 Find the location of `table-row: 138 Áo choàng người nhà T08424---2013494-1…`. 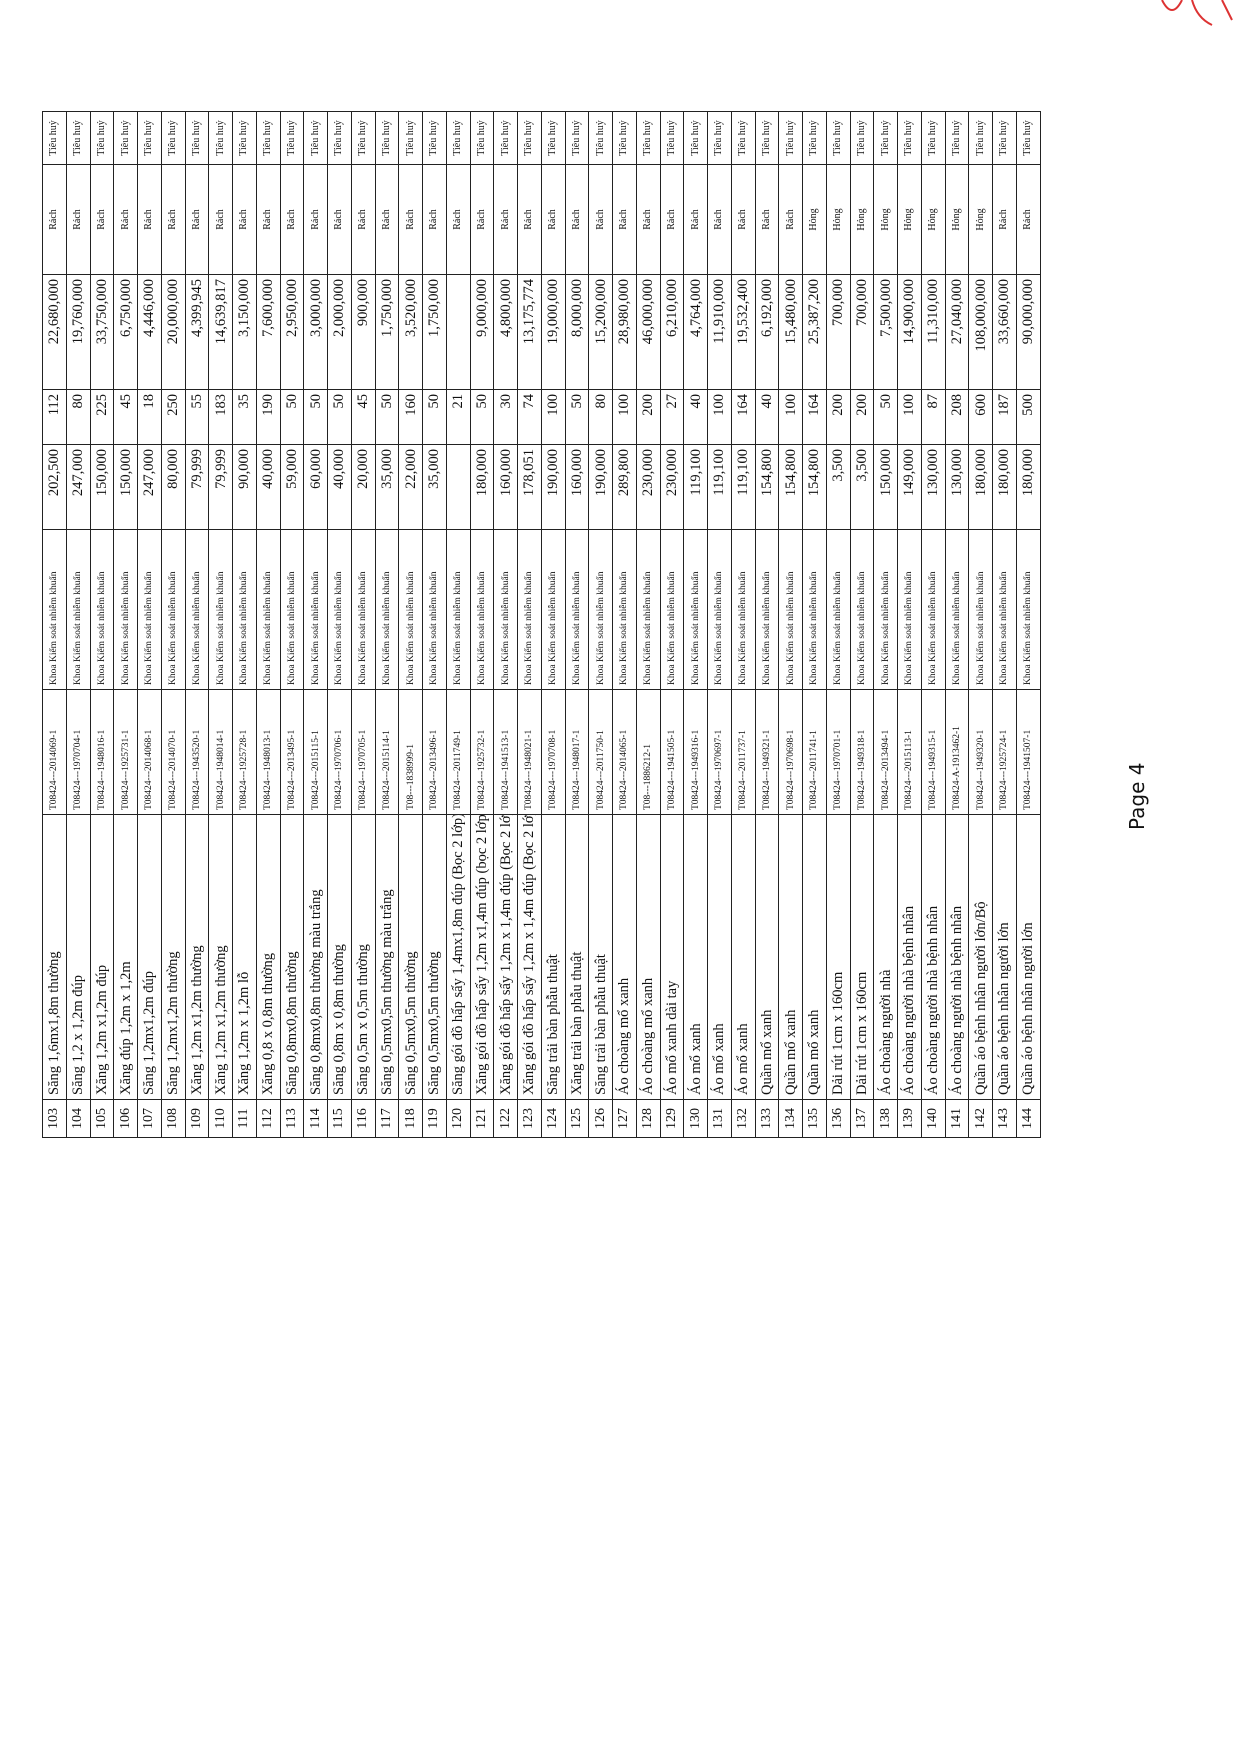

table-row: 138 Áo choàng người nhà T08424---2013494-1… is located at coordinates (885, 624).